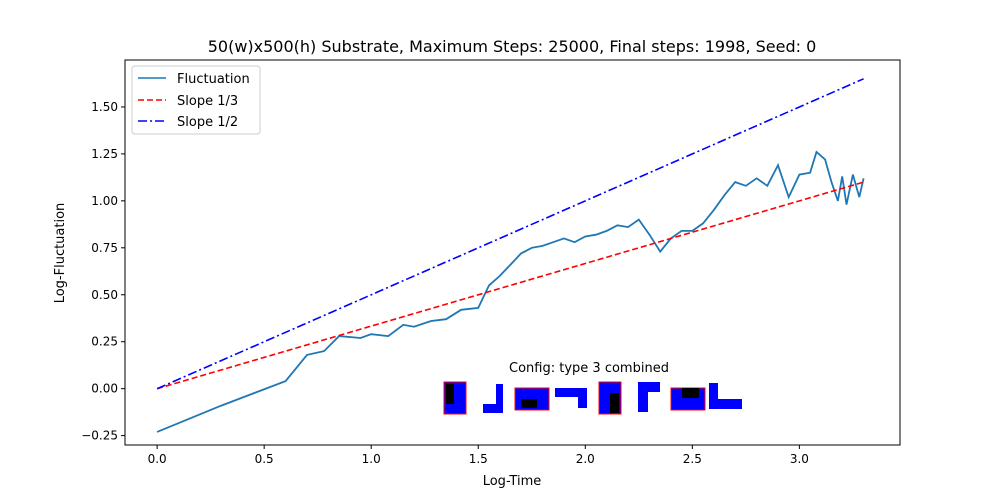  I want to click on y-tick-label: 0.25, so click(104, 342).